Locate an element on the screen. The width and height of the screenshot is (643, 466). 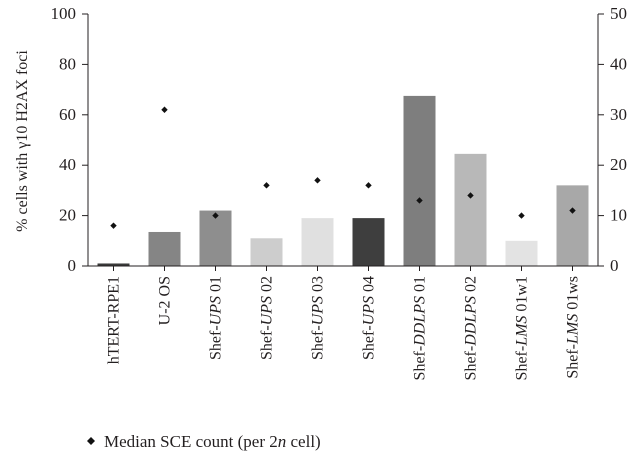
category-label: Shef-UPS 04 is located at coordinates (369, 318).